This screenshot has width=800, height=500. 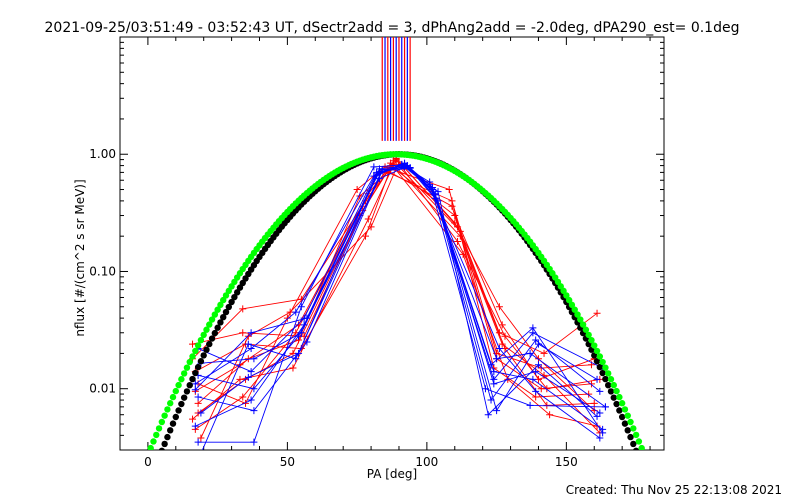 What do you see at coordinates (287, 462) in the screenshot?
I see `x-tick-label: 50` at bounding box center [287, 462].